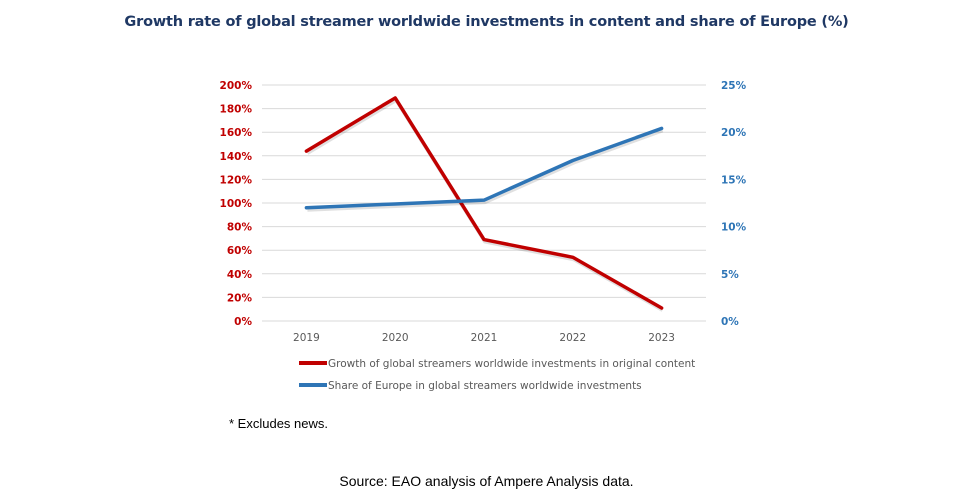 Image resolution: width=973 pixels, height=491 pixels. I want to click on left-tick-label: 80%, so click(240, 228).